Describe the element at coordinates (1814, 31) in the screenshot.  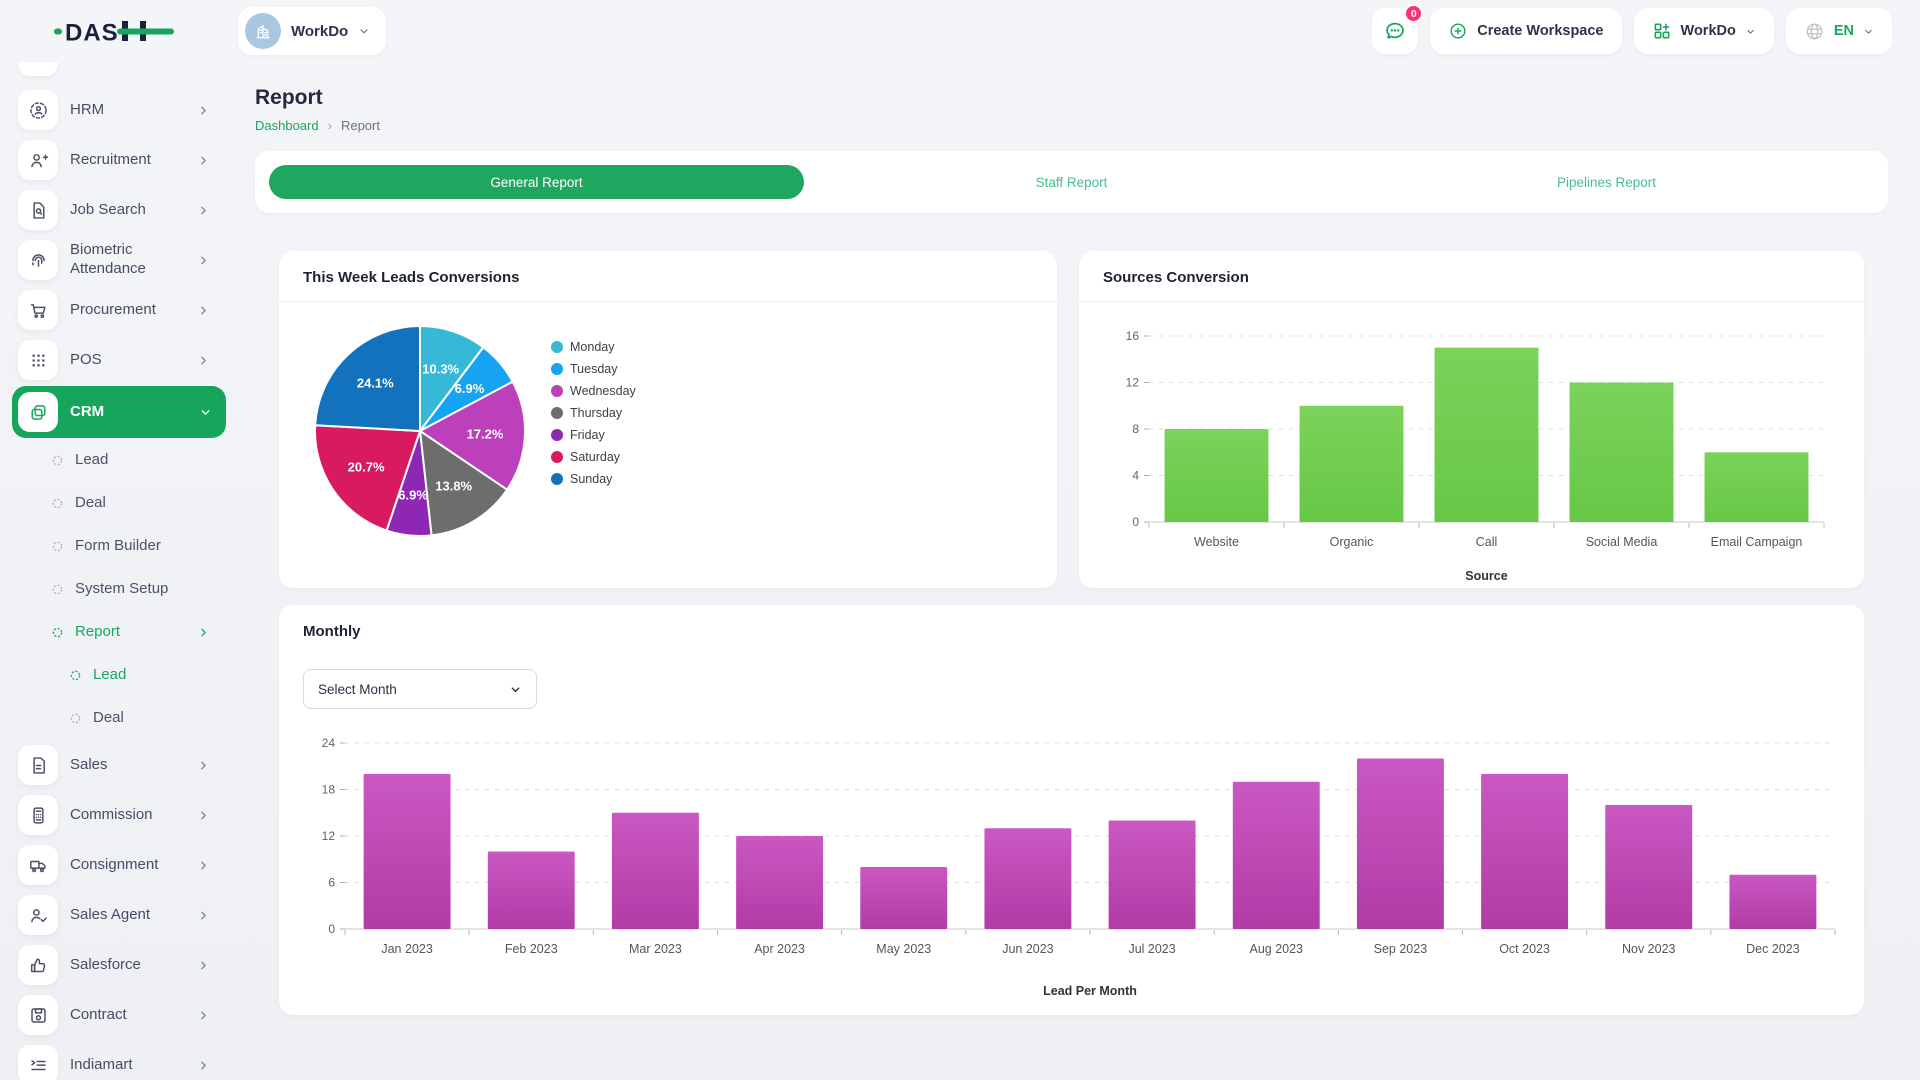
I see `globe-icon` at that location.